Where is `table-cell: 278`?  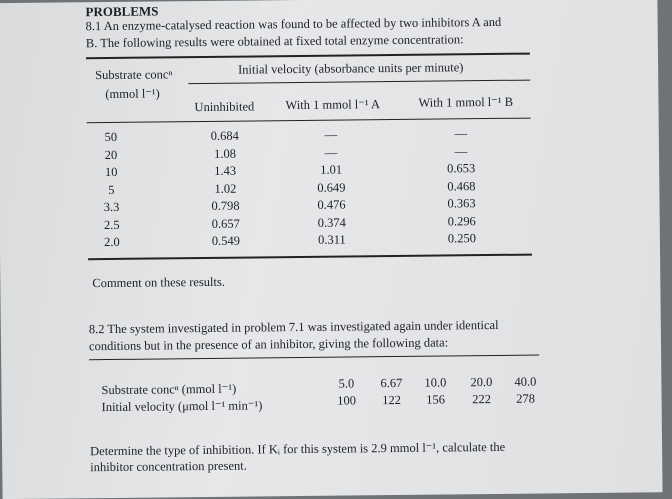
table-cell: 278 is located at coordinates (526, 398).